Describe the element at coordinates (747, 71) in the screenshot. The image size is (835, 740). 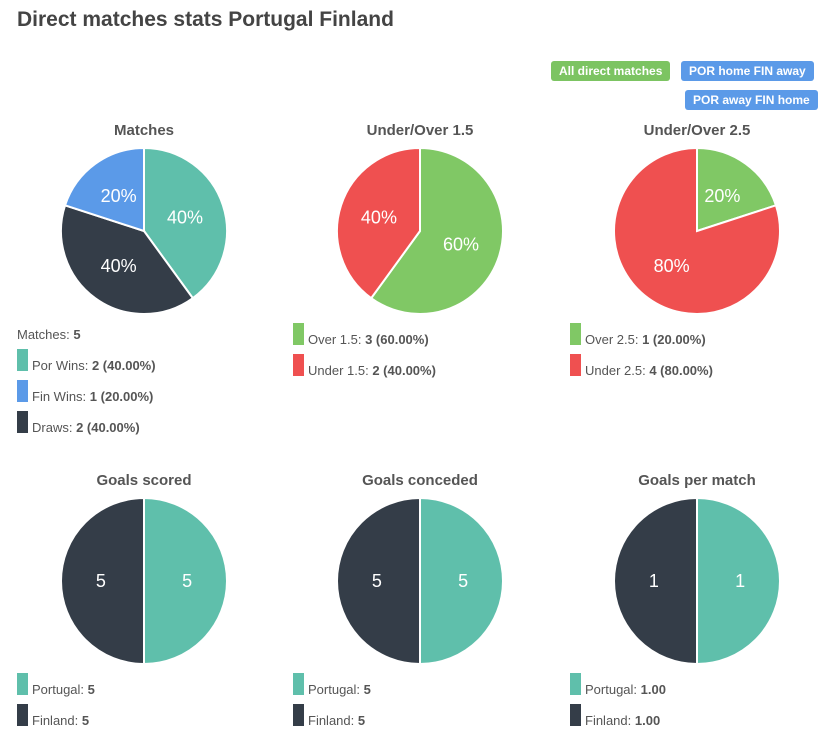
I see `por-home-fin-away-button: POR home FIN away` at that location.